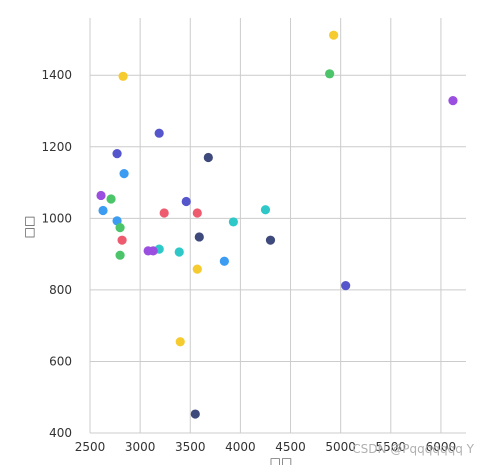 The width and height of the screenshot is (490, 465). I want to click on y-axis-title: □□, so click(29, 227).